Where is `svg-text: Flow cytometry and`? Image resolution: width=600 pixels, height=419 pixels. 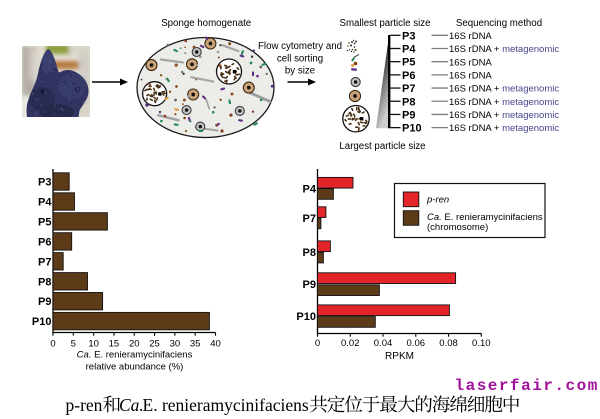 svg-text: Flow cytometry and is located at coordinates (300, 46).